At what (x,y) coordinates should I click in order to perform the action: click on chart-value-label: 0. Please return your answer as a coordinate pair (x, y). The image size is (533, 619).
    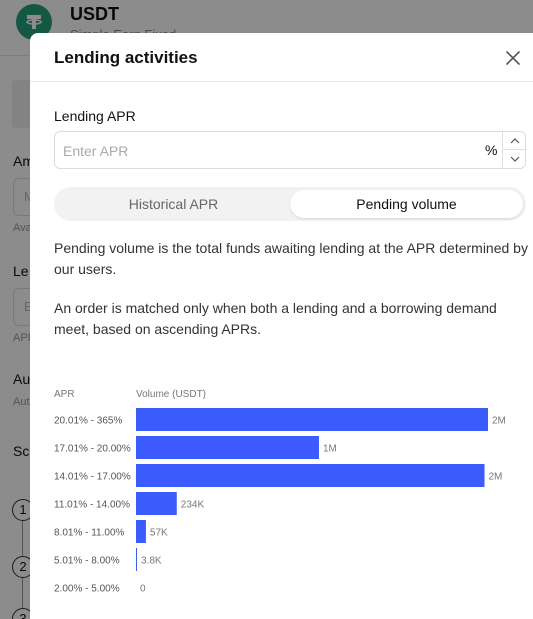
    Looking at the image, I should click on (143, 589).